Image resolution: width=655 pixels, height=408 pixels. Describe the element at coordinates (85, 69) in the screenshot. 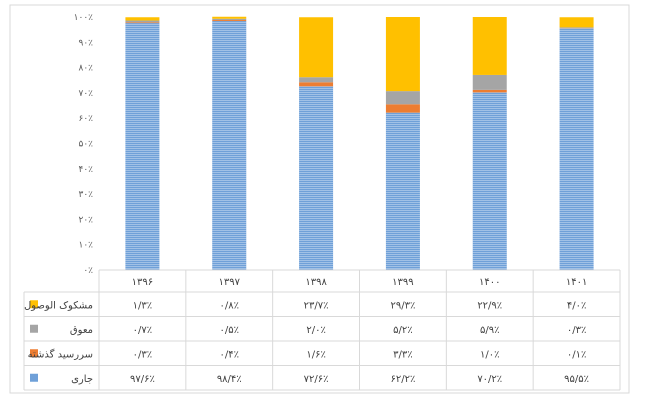

I see `y-tick-label: ۸۰٪` at that location.